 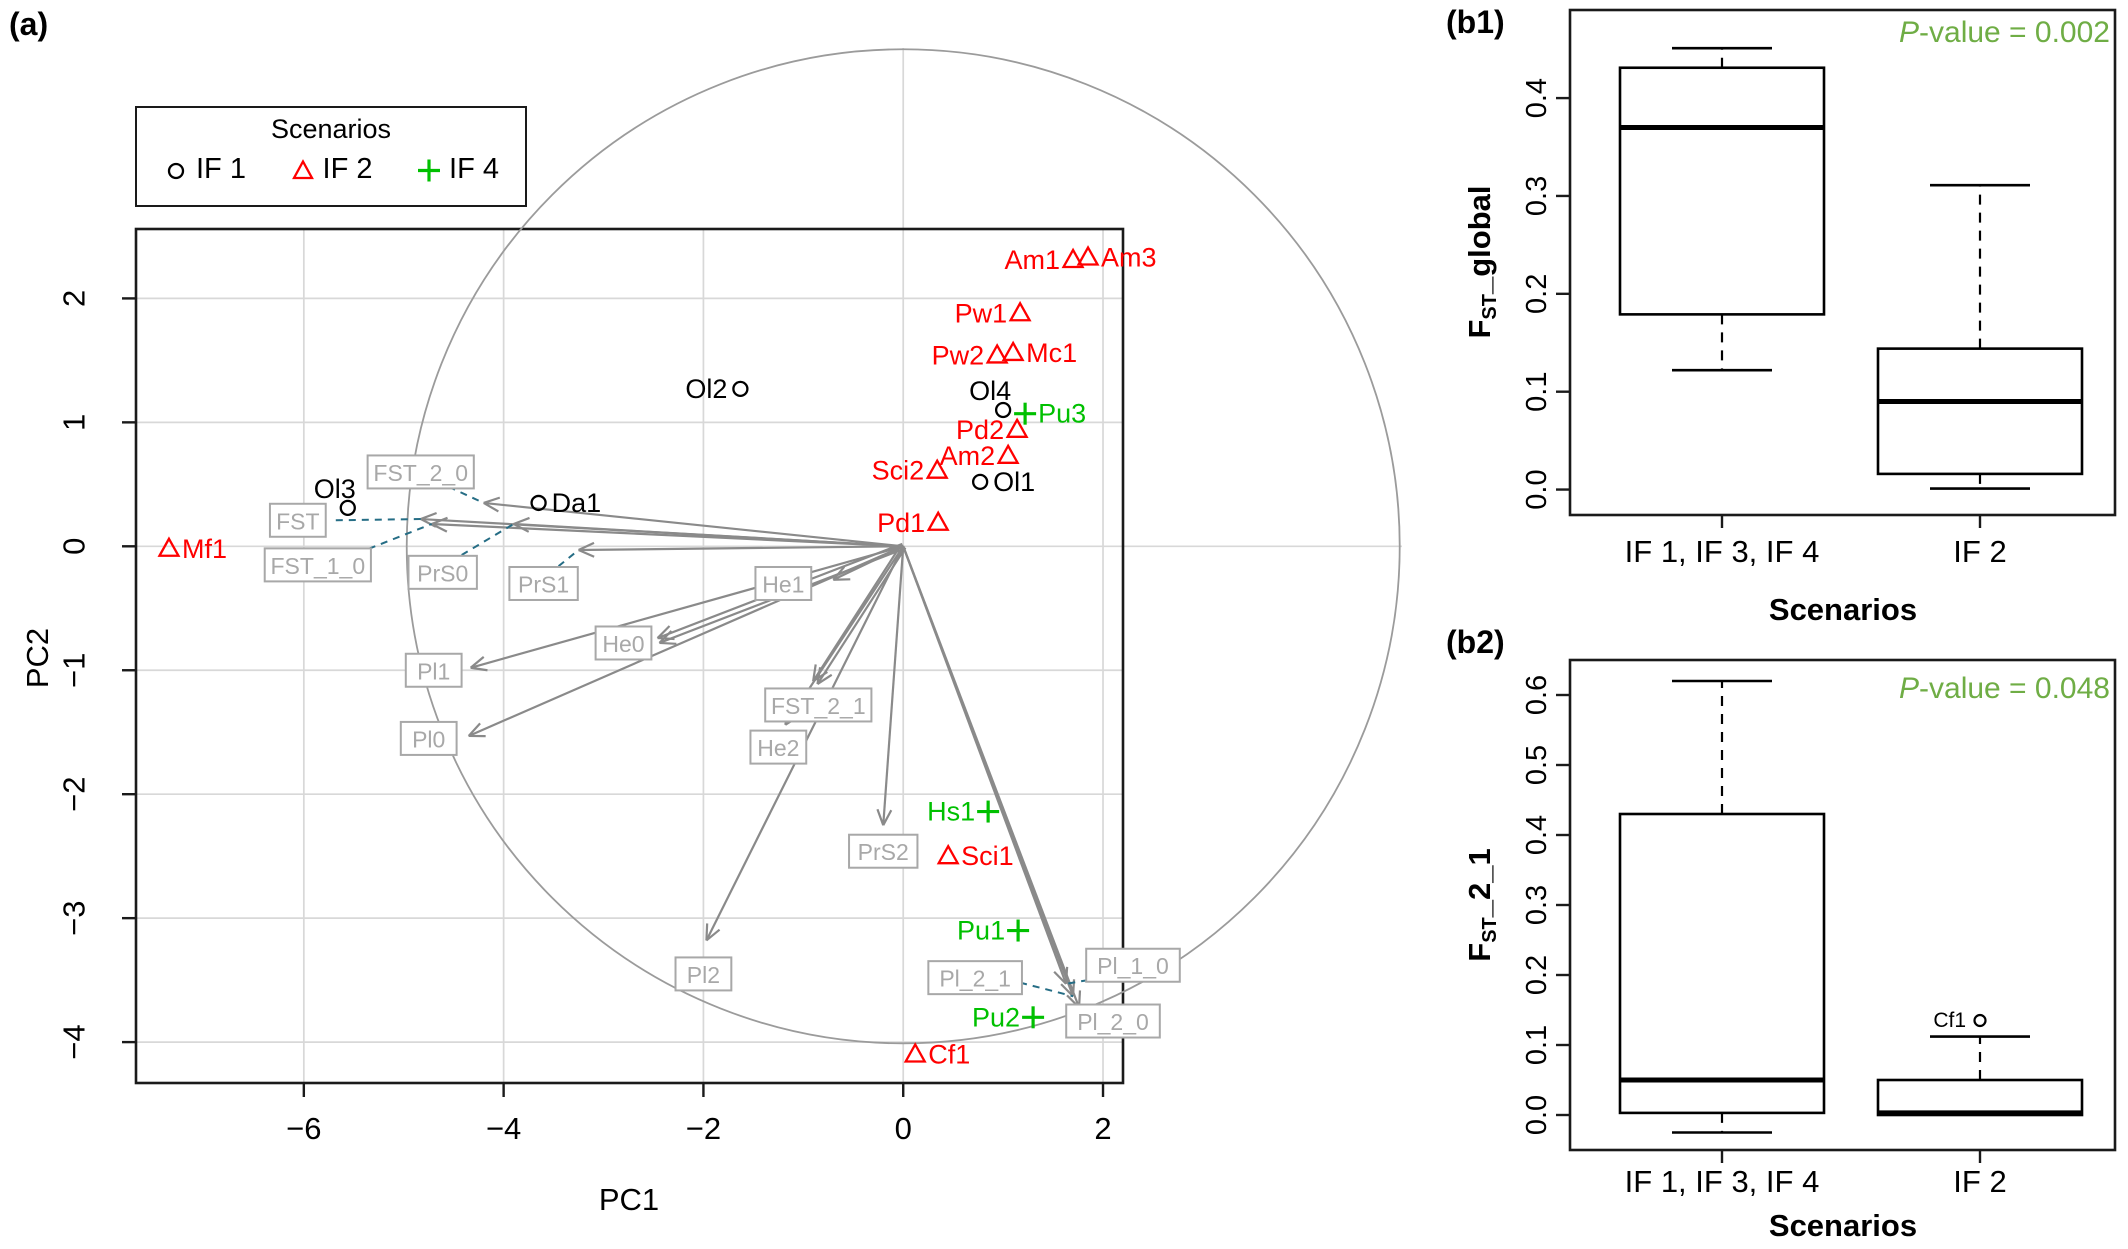 What do you see at coordinates (981, 931) in the screenshot?
I see `svg-text: Pu1` at bounding box center [981, 931].